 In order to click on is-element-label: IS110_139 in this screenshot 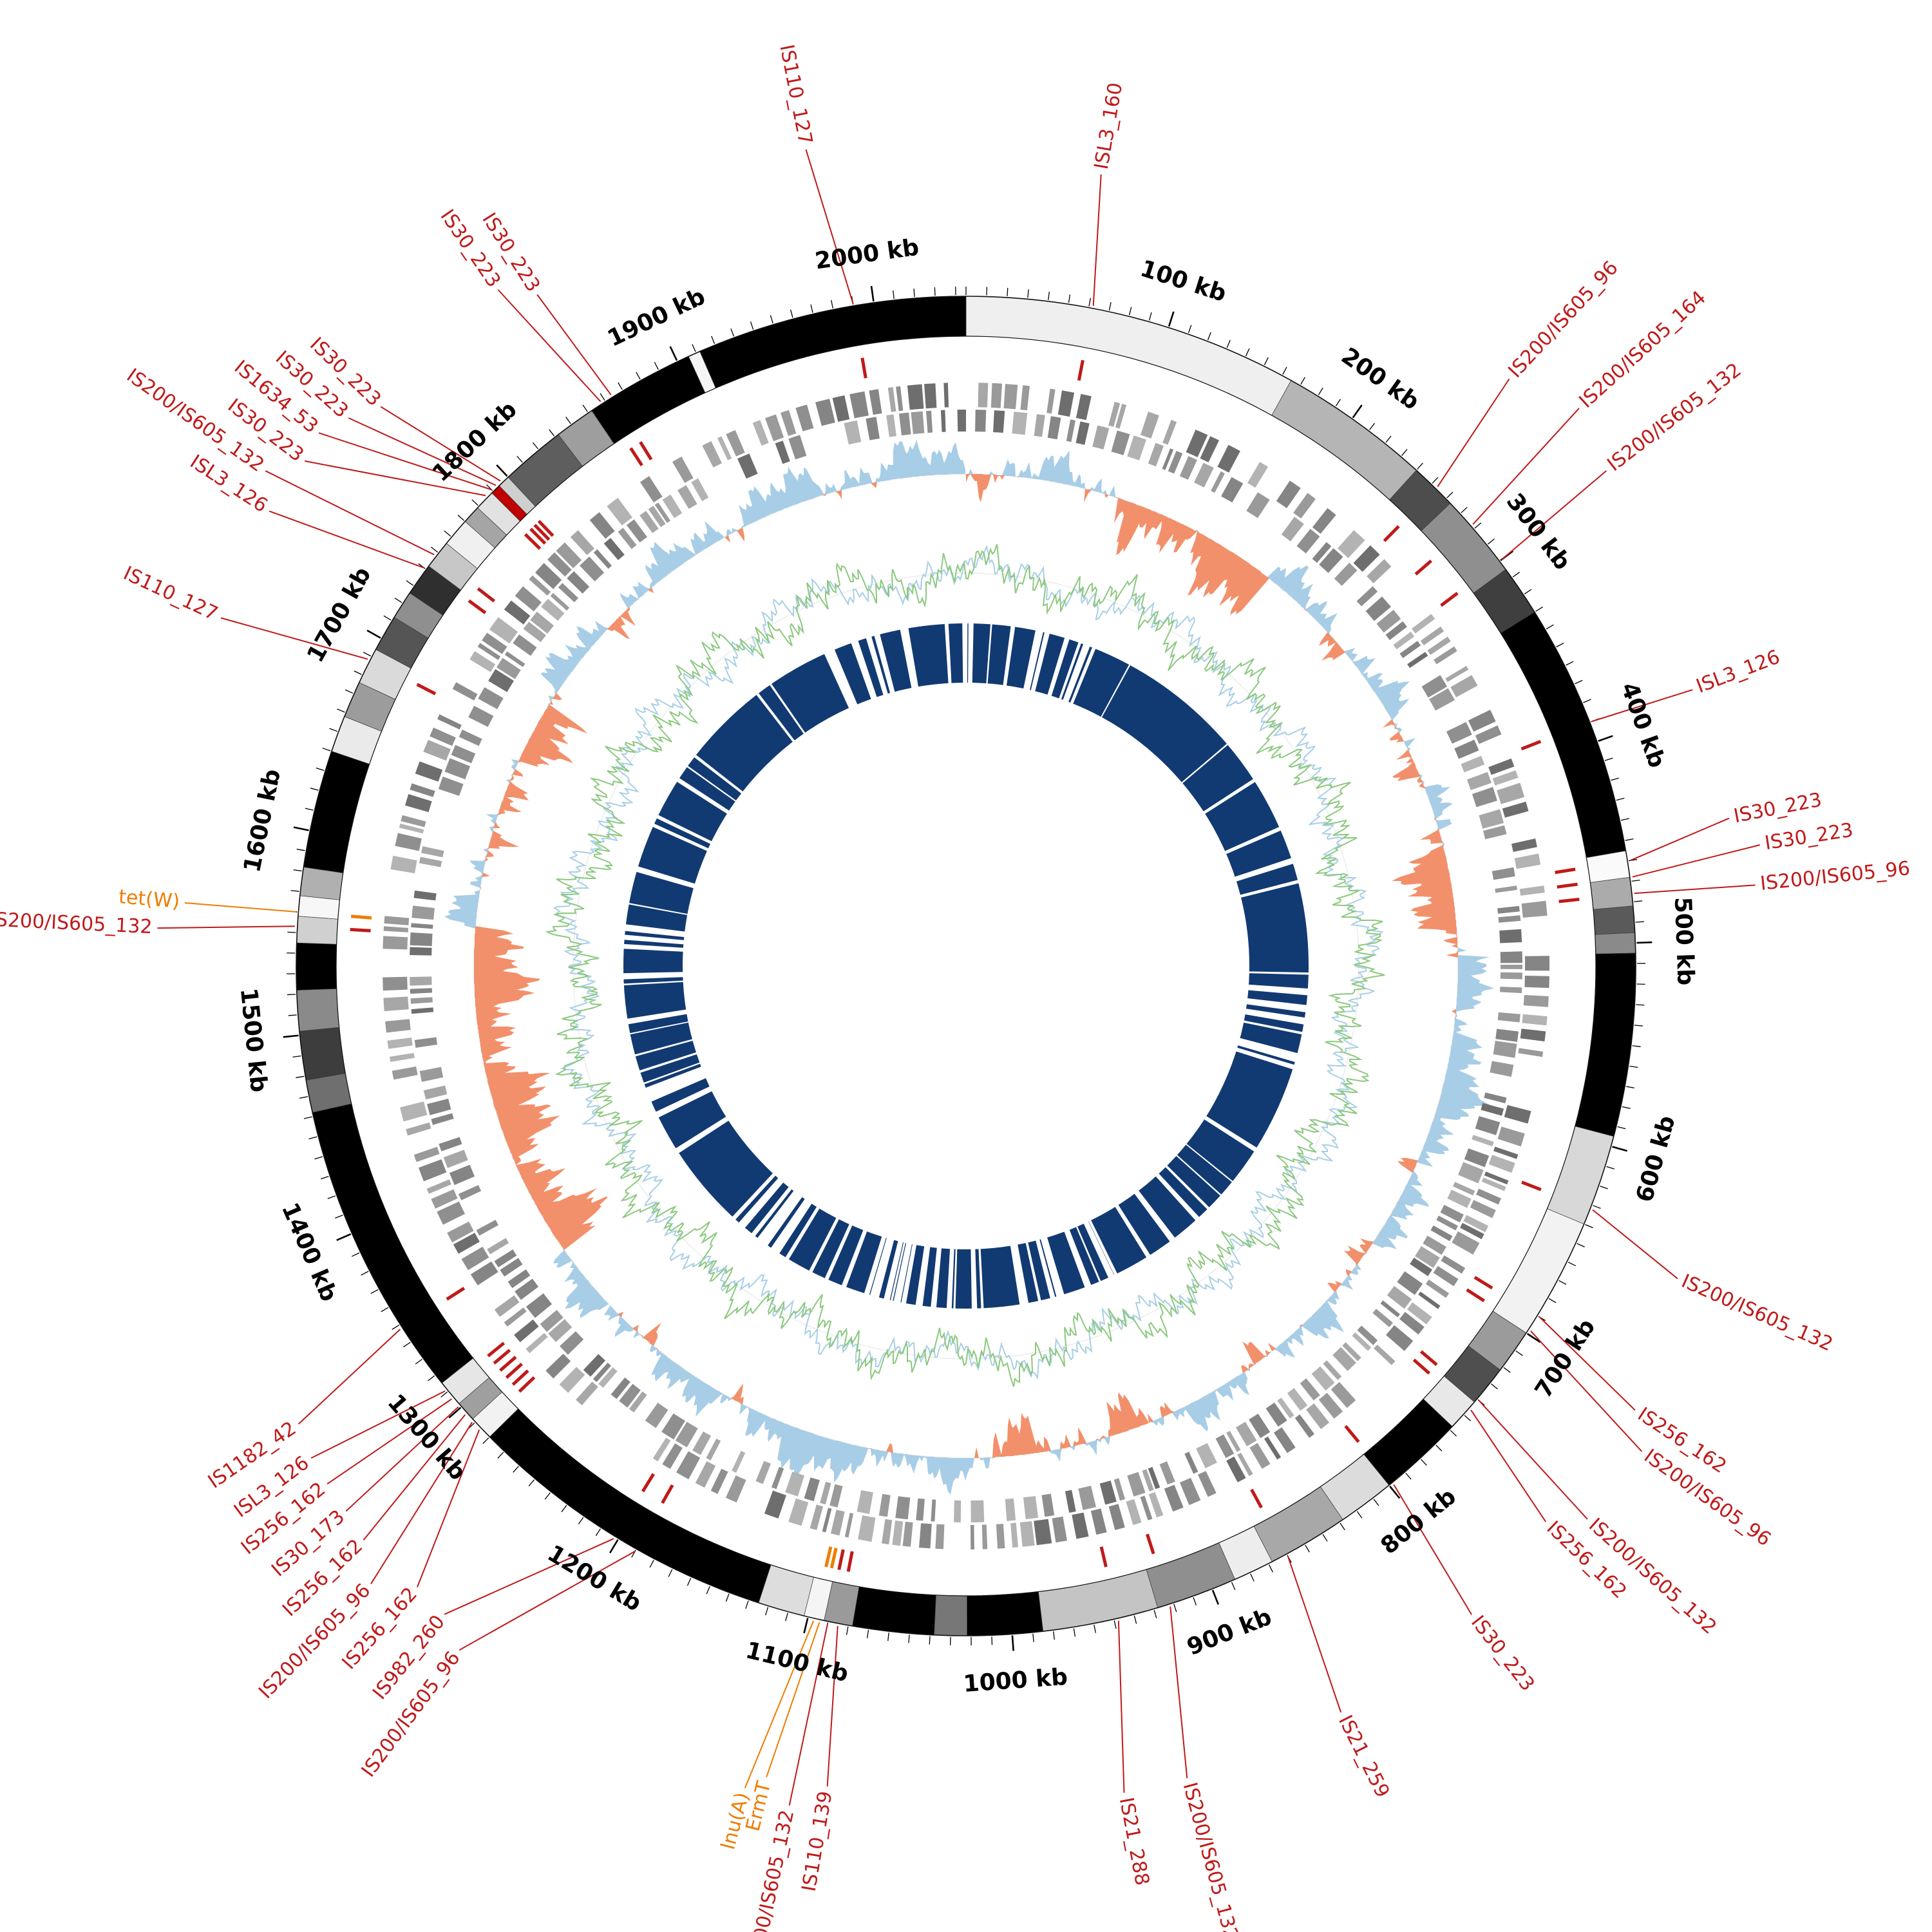, I will do `click(817, 1841)`.